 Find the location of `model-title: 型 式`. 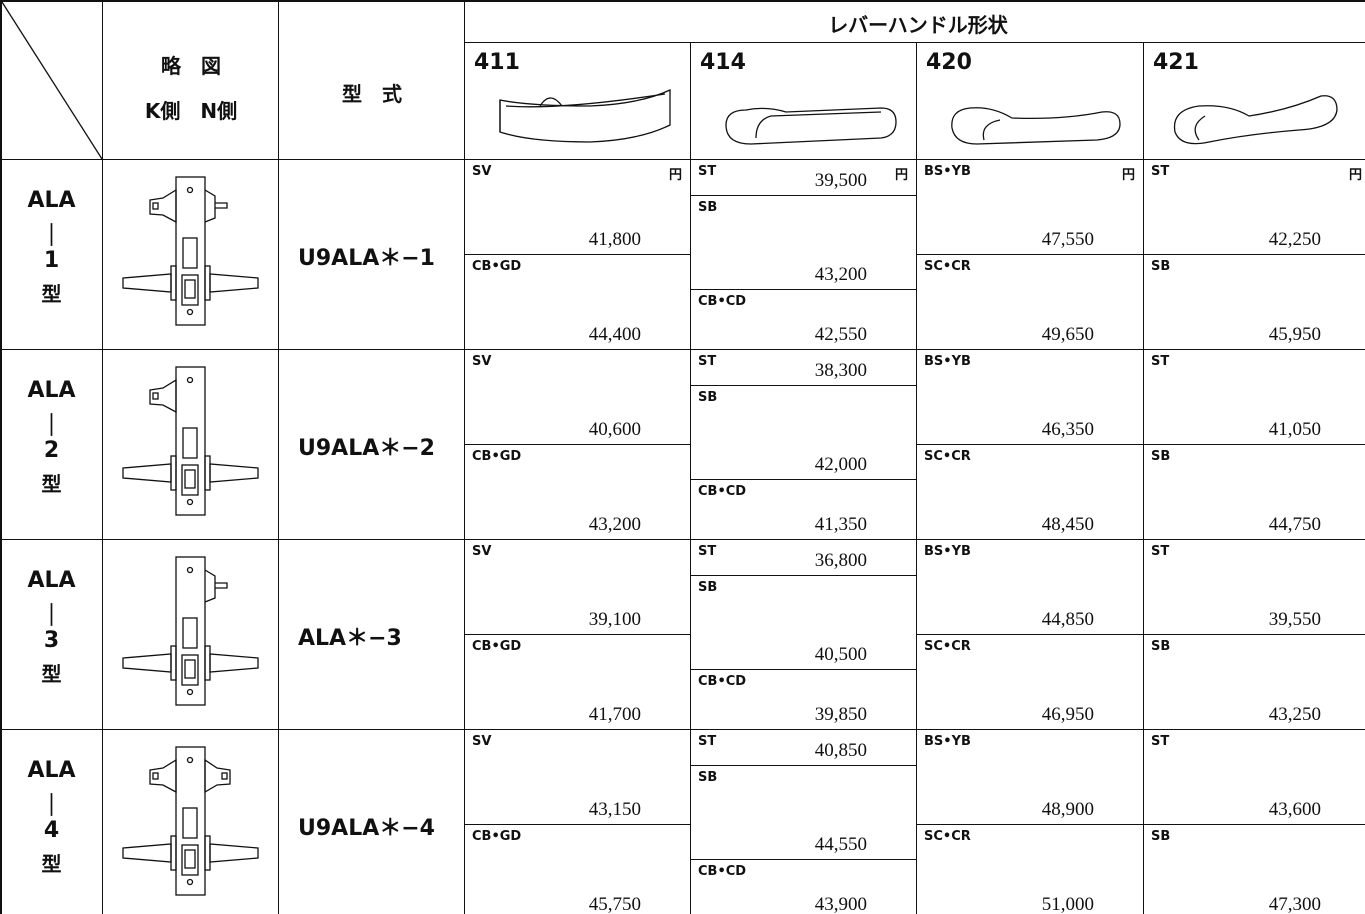

model-title: 型 式 is located at coordinates (372, 94).